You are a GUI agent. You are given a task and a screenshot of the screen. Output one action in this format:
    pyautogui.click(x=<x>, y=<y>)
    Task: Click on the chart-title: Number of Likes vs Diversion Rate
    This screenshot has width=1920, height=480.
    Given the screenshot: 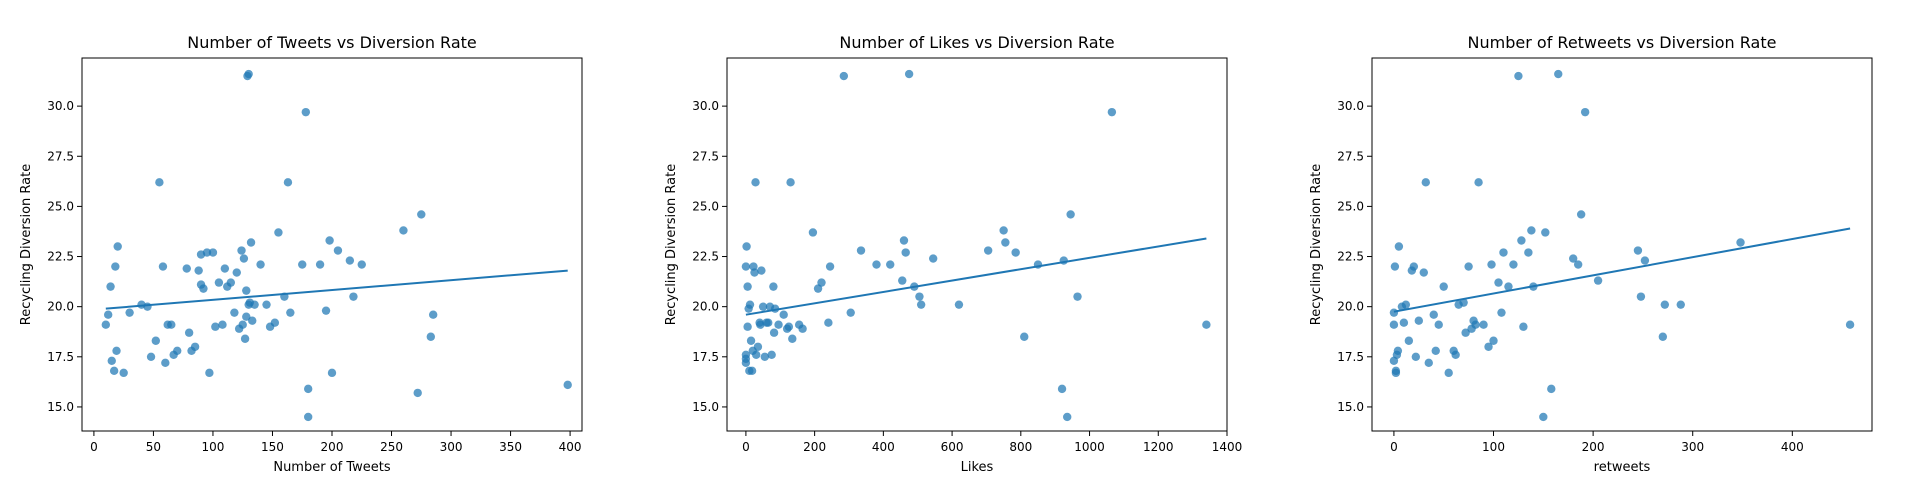 What is the action you would take?
    pyautogui.click(x=976, y=42)
    